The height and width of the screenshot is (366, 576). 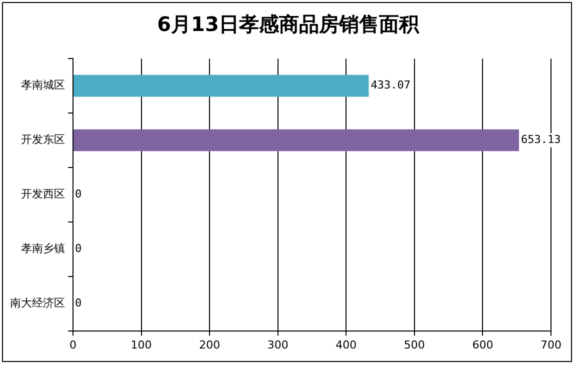 I want to click on x-tick-label: 400, so click(x=346, y=345).